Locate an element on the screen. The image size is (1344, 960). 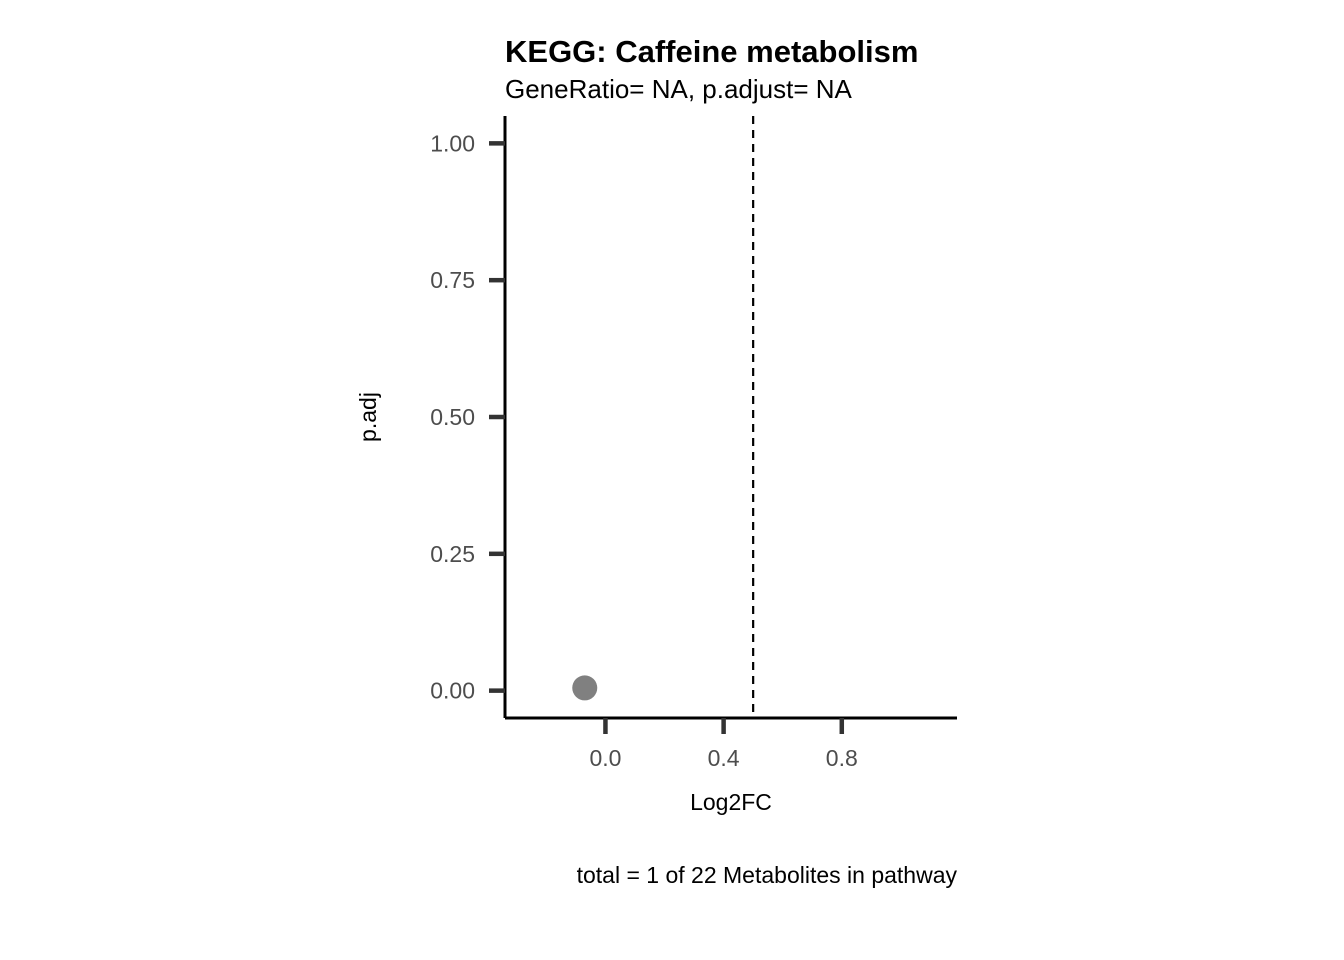
x-tick-label: 0.0 is located at coordinates (605, 758).